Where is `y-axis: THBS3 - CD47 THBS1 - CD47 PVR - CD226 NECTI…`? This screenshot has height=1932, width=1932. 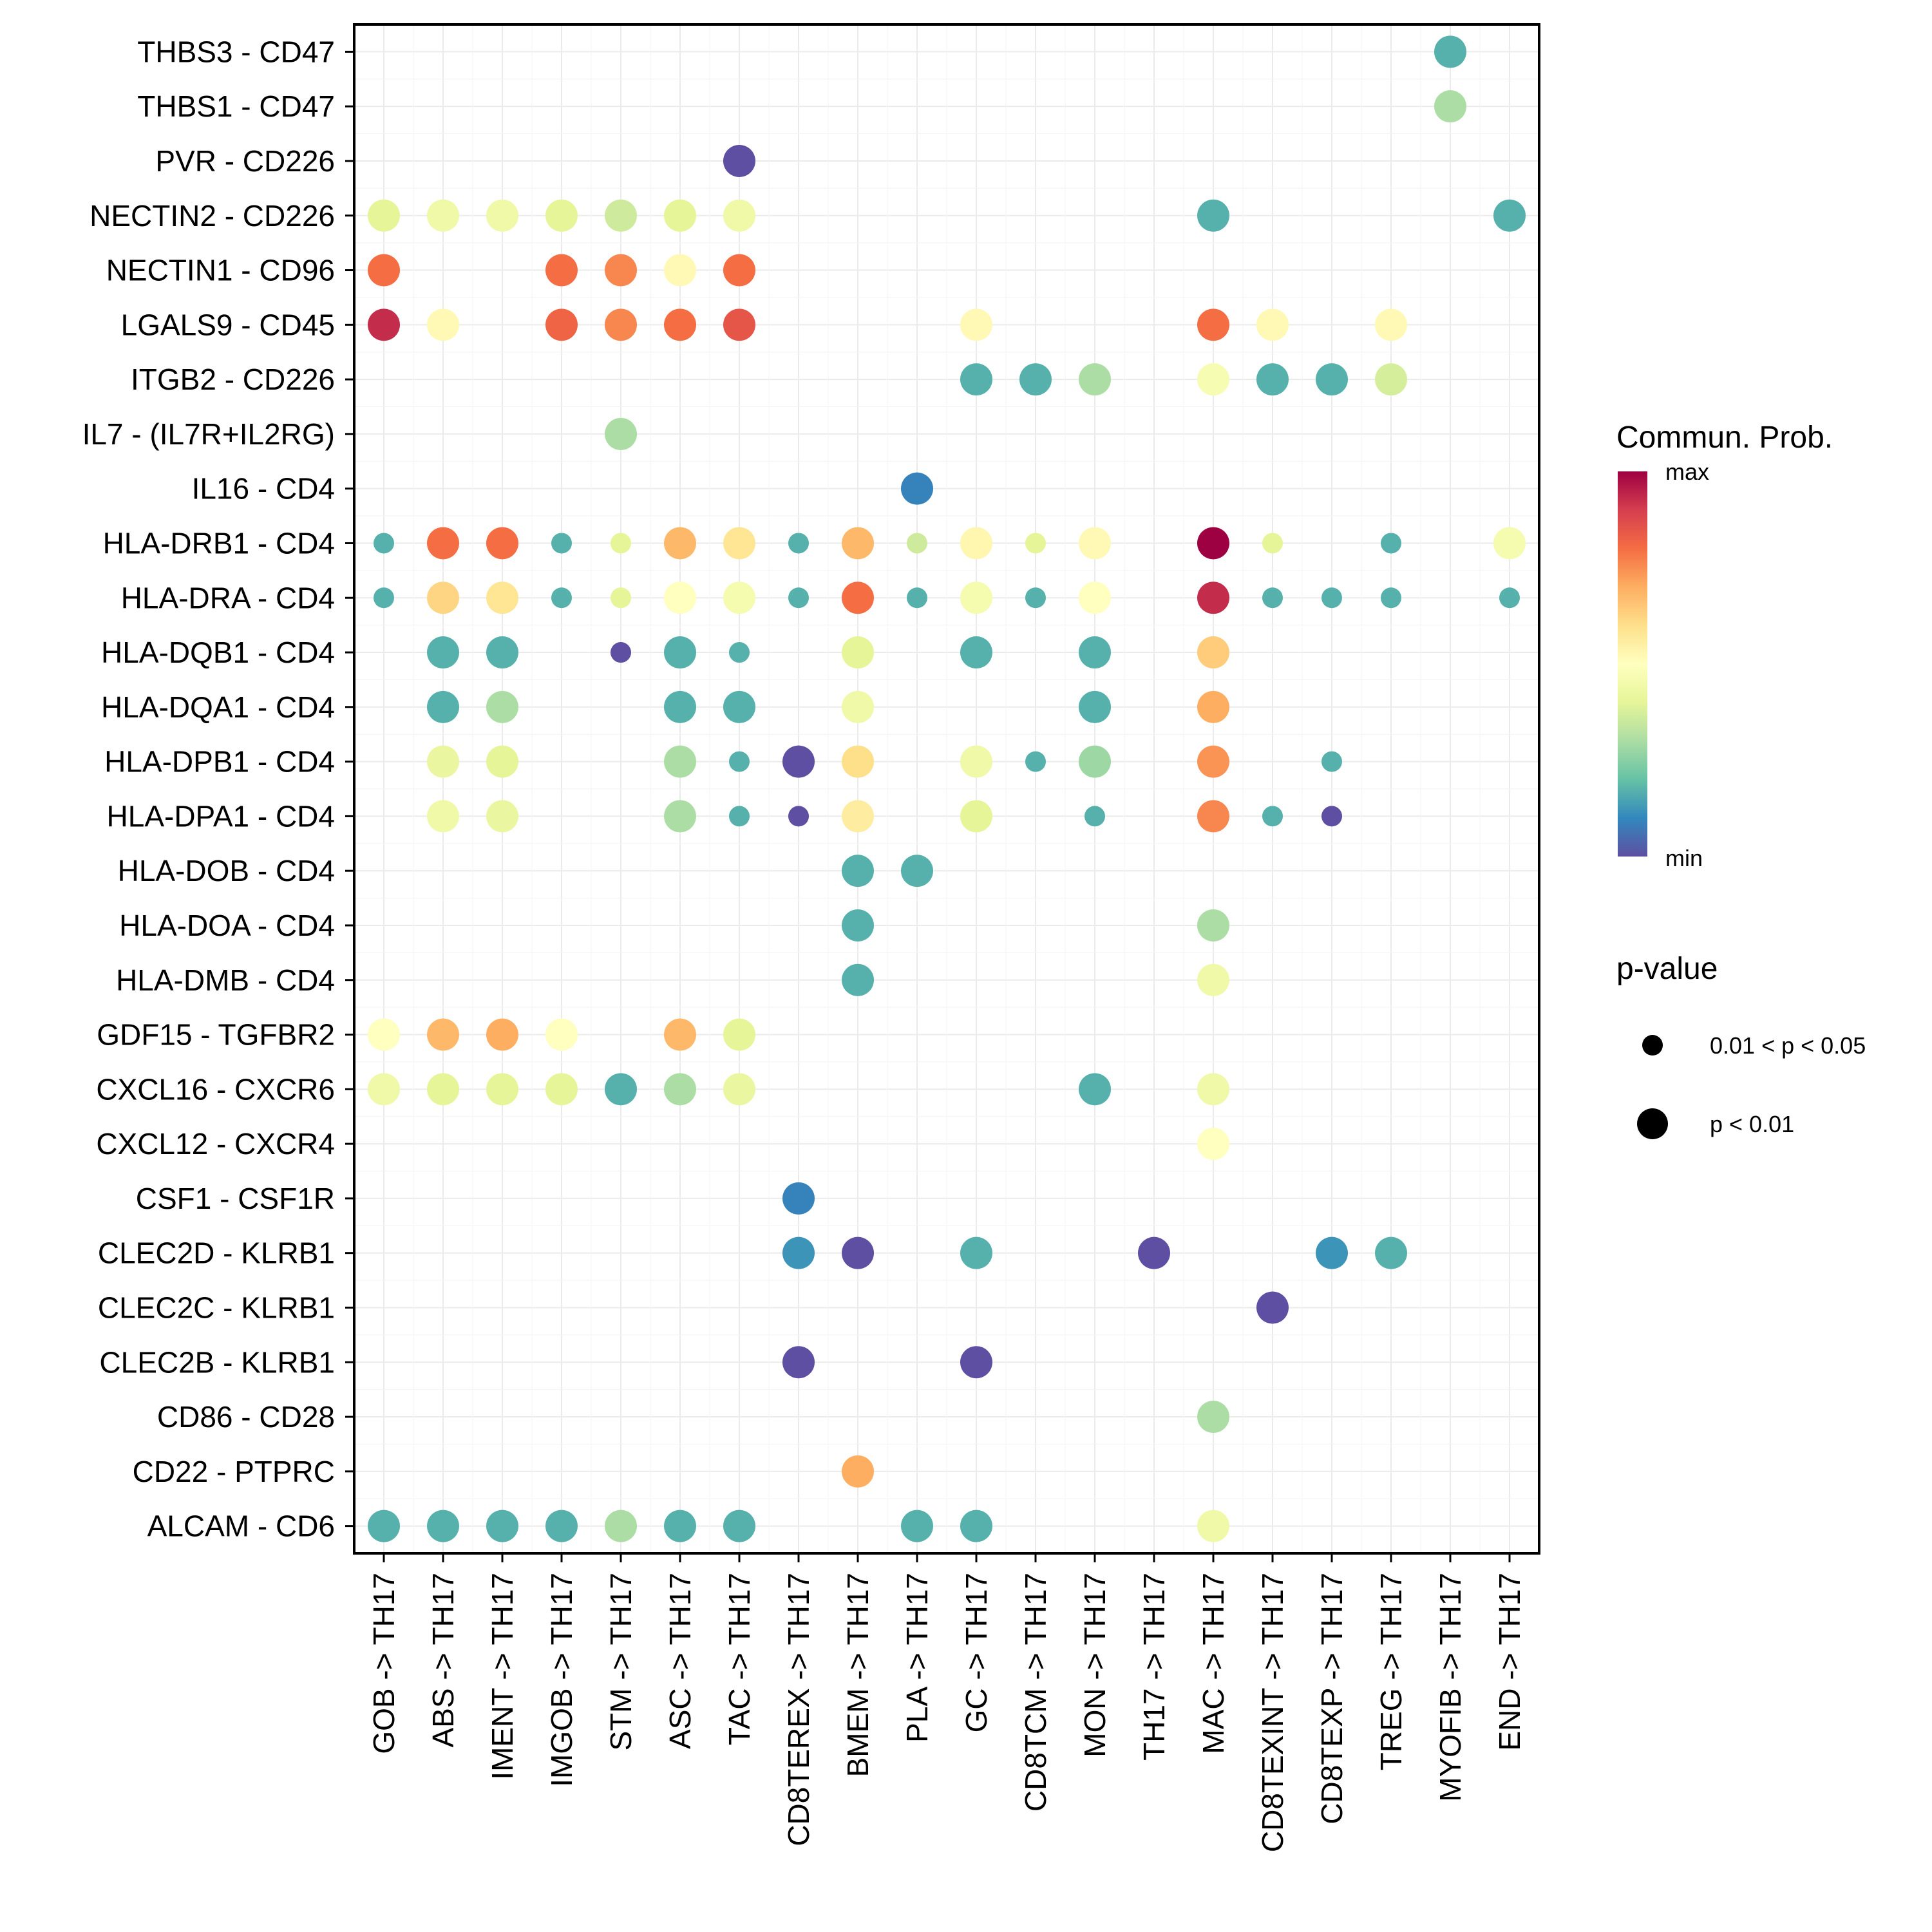 y-axis: THBS3 - CD47 THBS1 - CD47 PVR - CD226 NECTI… is located at coordinates (218, 789).